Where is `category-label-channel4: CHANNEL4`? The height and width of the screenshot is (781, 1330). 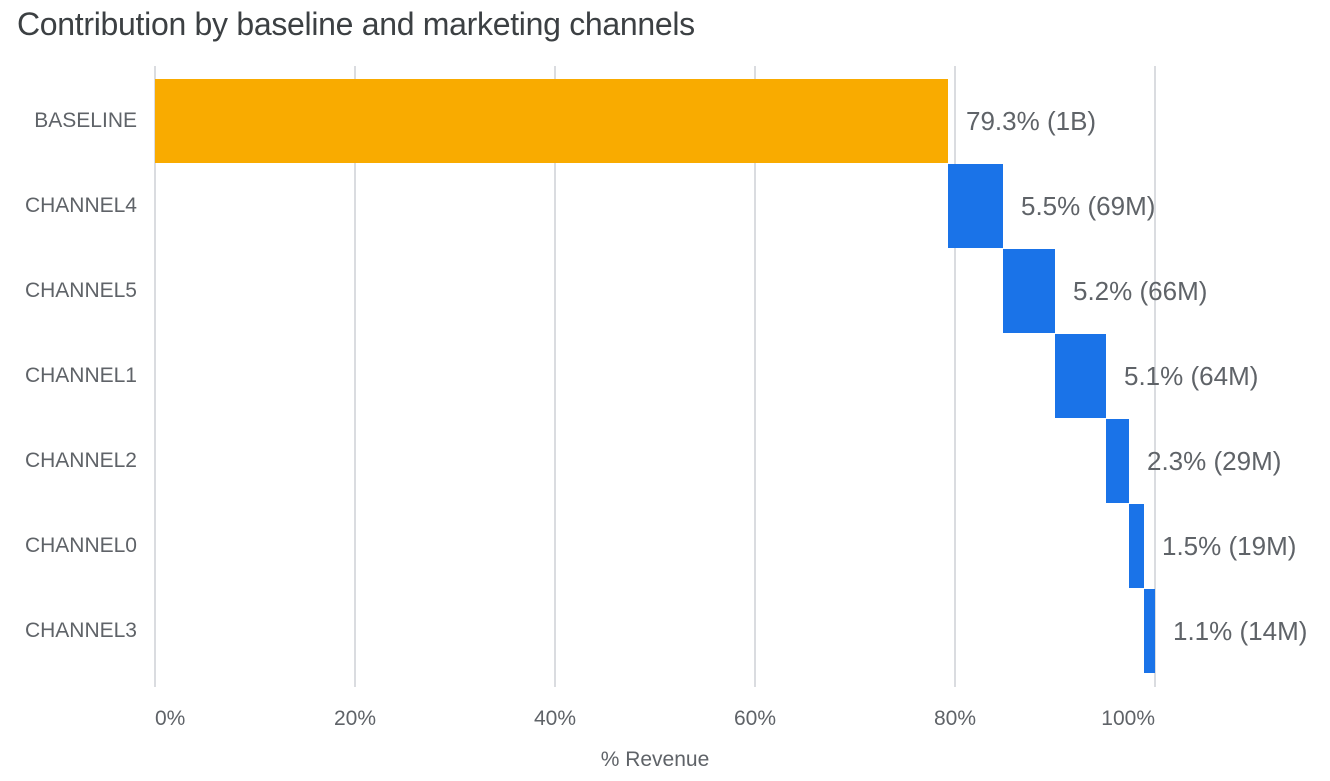 category-label-channel4: CHANNEL4 is located at coordinates (80, 205).